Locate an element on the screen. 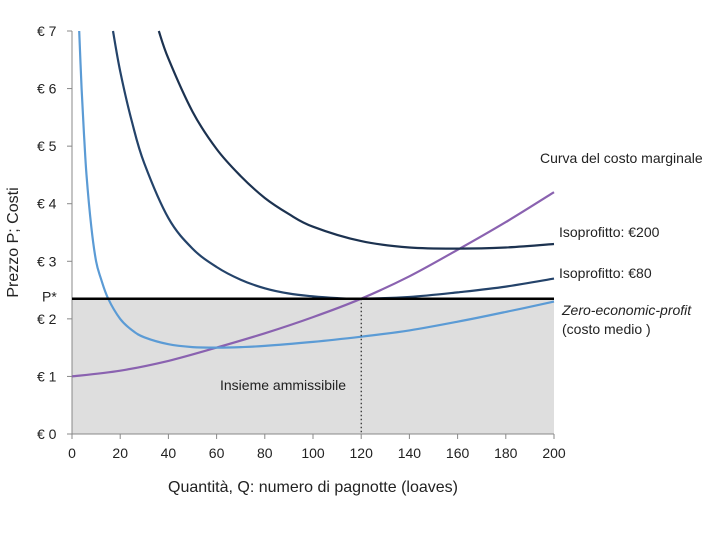  x-tick-label: 160 is located at coordinates (458, 453).